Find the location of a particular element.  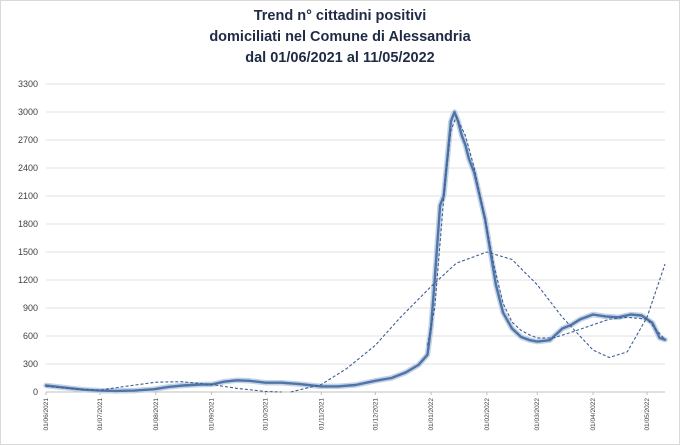

x-tick-label: 01/09/2021 is located at coordinates (212, 414).